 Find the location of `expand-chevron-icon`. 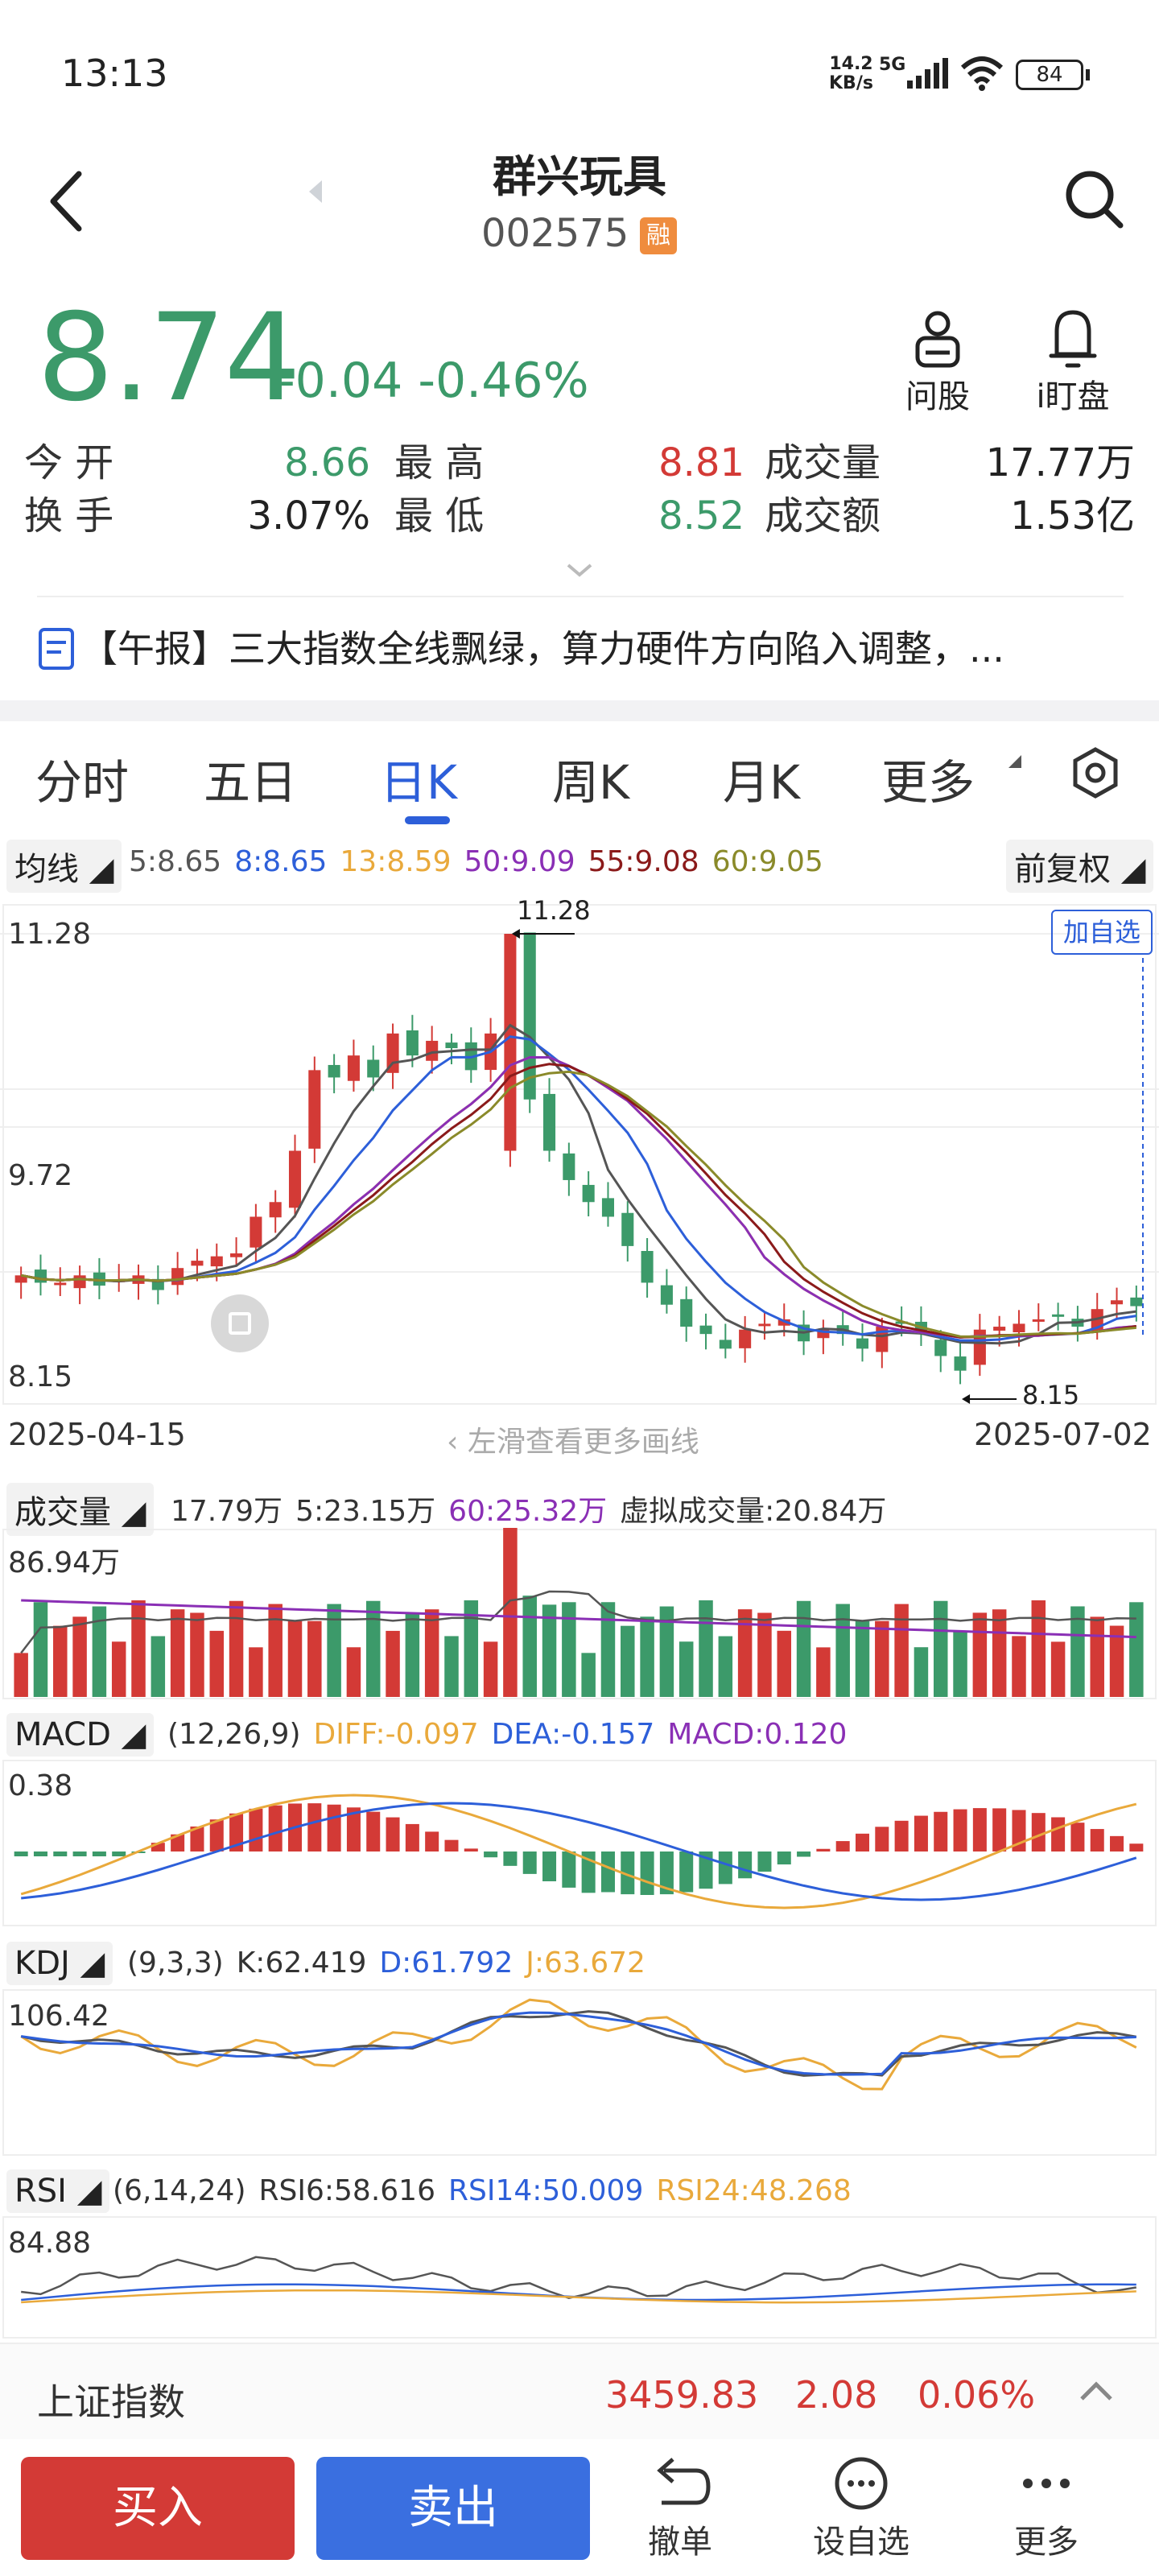

expand-chevron-icon is located at coordinates (579, 570).